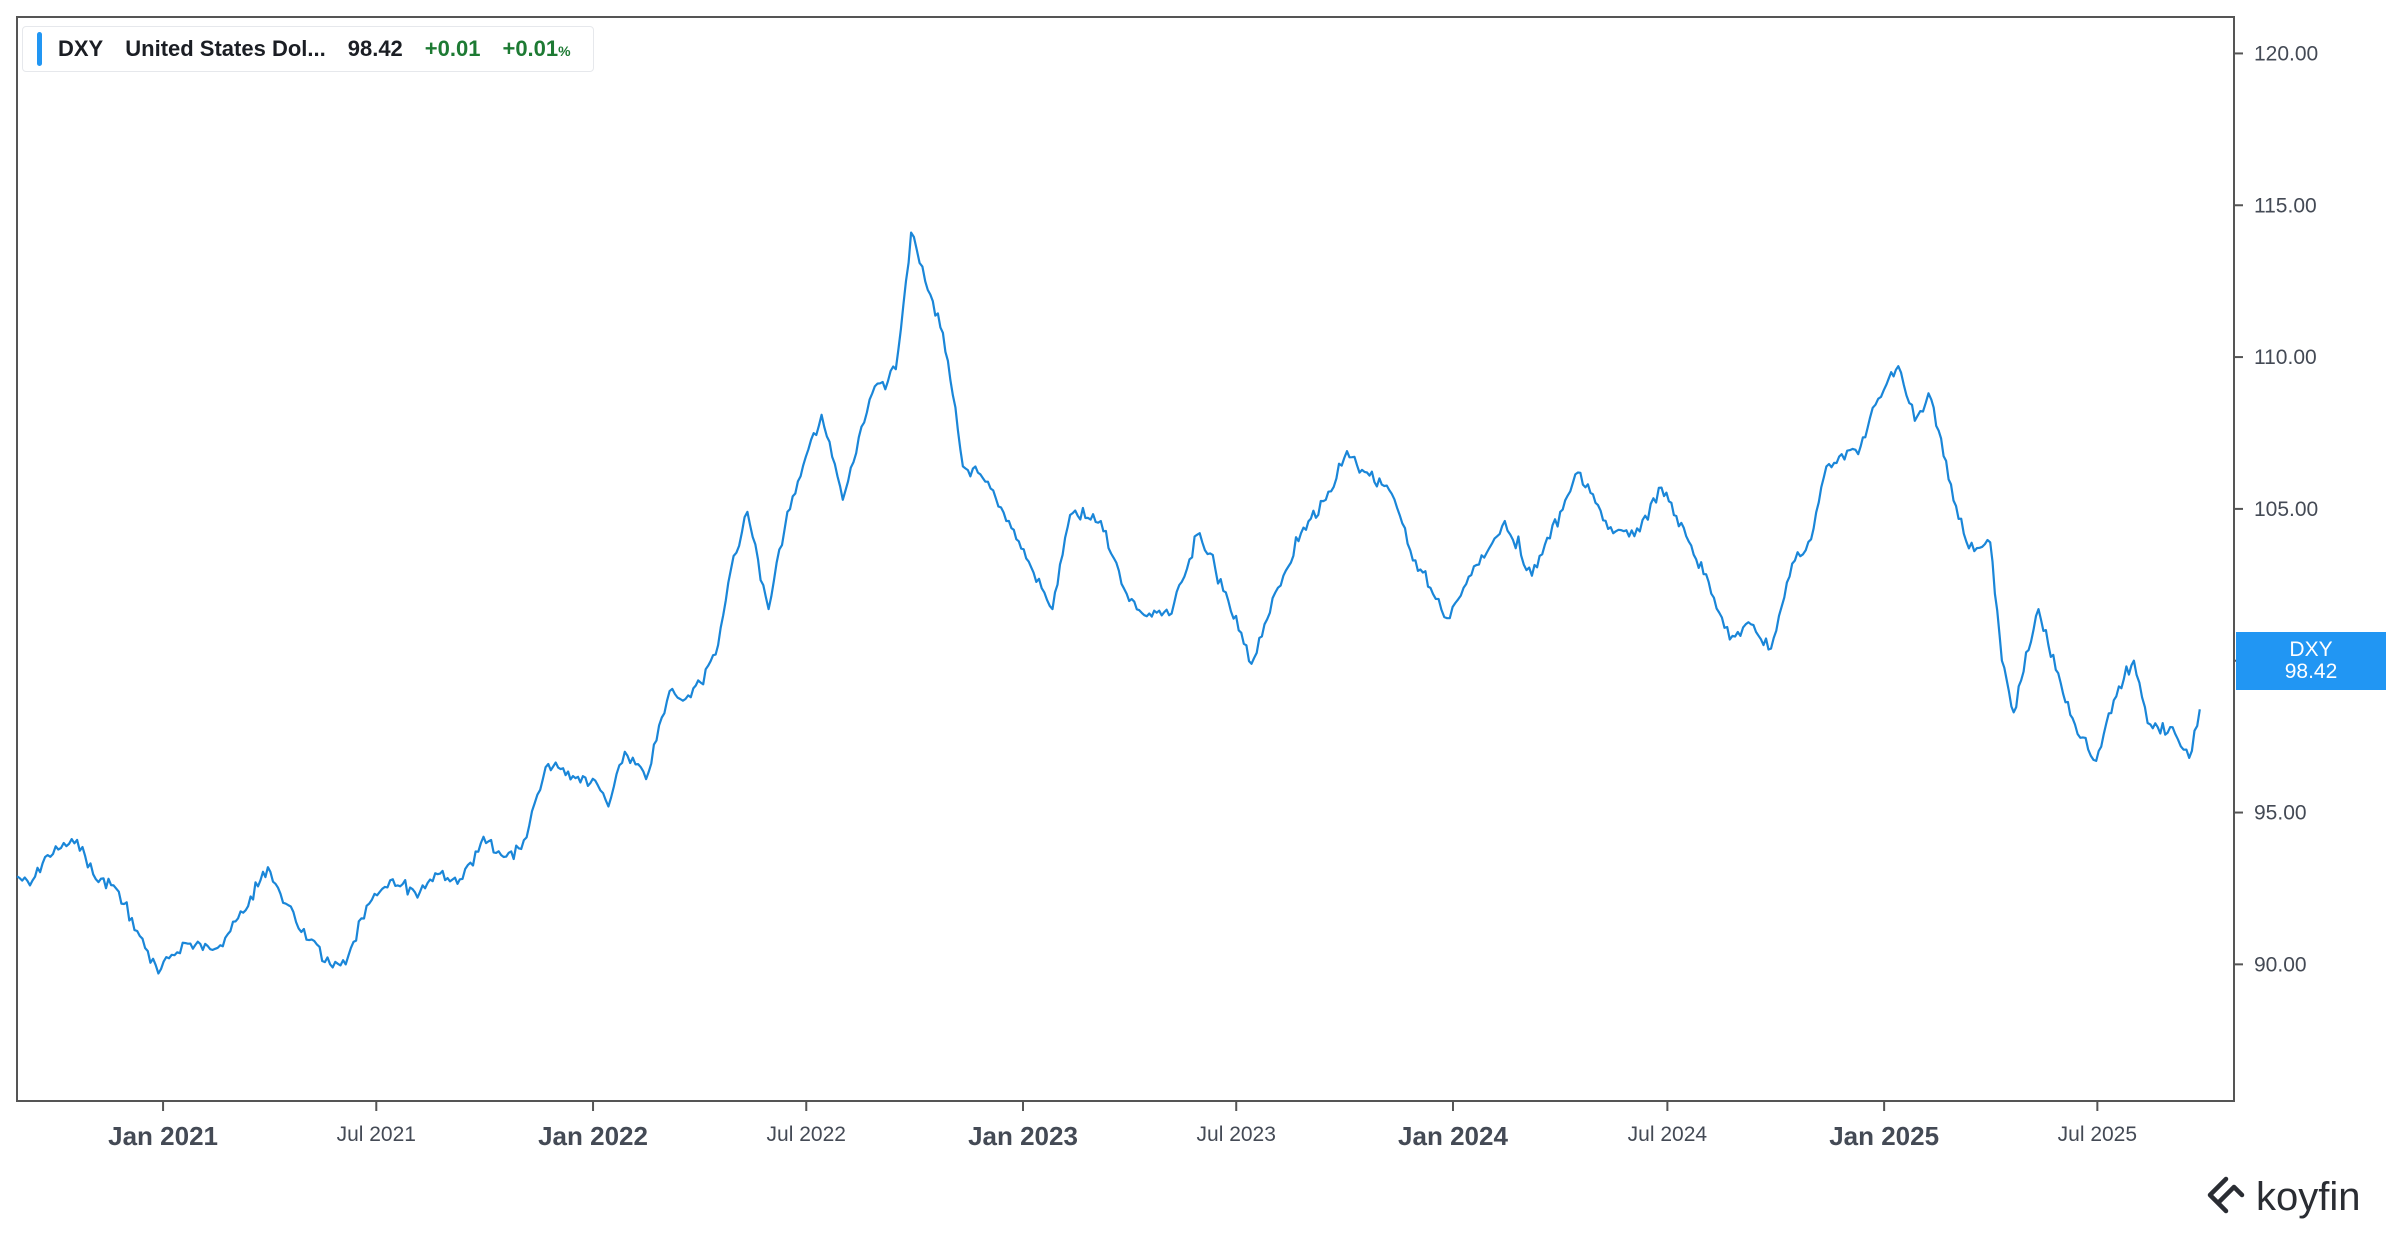 Image resolution: width=2400 pixels, height=1240 pixels. I want to click on last-price-tag: DXY 98.42, so click(2311, 661).